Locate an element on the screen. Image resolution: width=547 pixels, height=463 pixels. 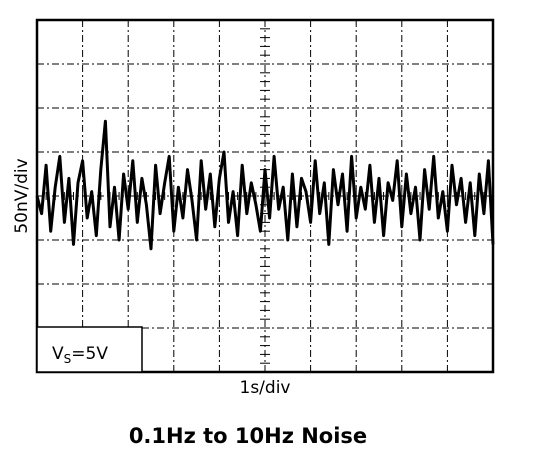
annotation-main: V is located at coordinates (58, 354).